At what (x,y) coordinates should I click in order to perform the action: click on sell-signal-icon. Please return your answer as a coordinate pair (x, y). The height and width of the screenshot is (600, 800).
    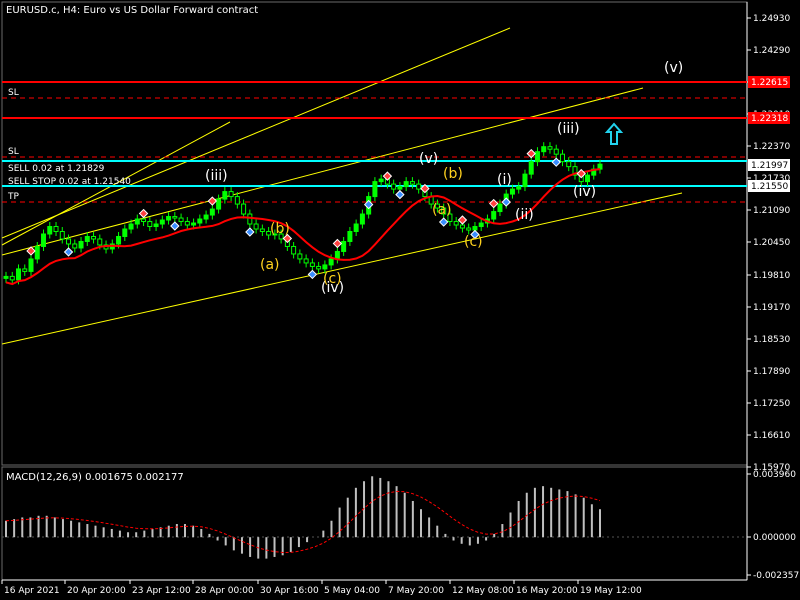
    Looking at the image, I should click on (337, 243).